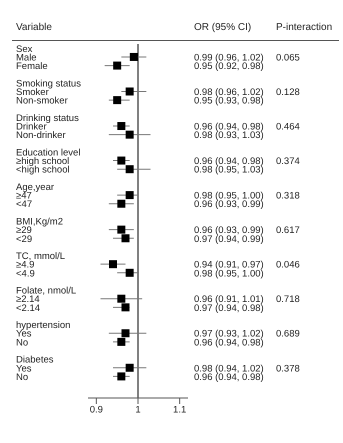 The height and width of the screenshot is (443, 343). Describe the element at coordinates (35, 187) in the screenshot. I see `y-tick-label: Age,year` at that location.